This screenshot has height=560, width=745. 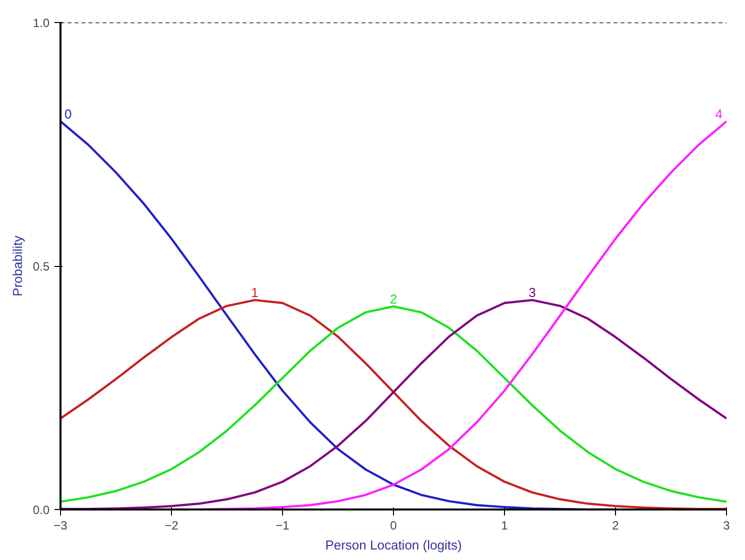 What do you see at coordinates (61, 525) in the screenshot?
I see `x-tick-label: −3` at bounding box center [61, 525].